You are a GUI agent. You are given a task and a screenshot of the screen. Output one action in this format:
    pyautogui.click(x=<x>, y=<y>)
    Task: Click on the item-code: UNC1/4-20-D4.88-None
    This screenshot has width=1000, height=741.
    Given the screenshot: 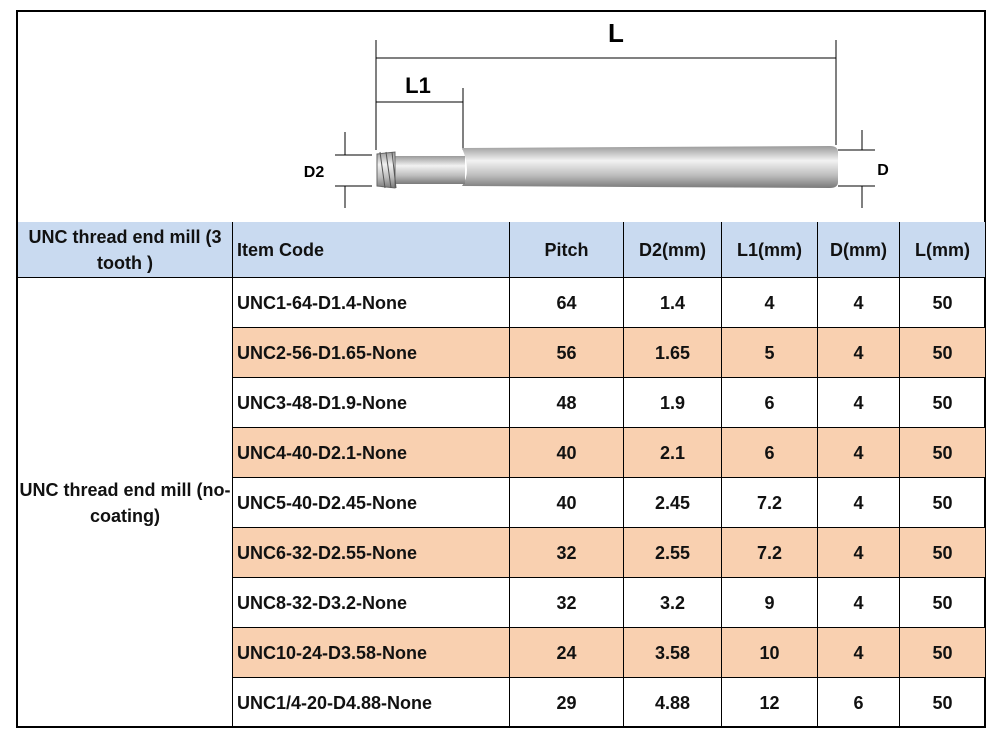 What is the action you would take?
    pyautogui.click(x=371, y=703)
    